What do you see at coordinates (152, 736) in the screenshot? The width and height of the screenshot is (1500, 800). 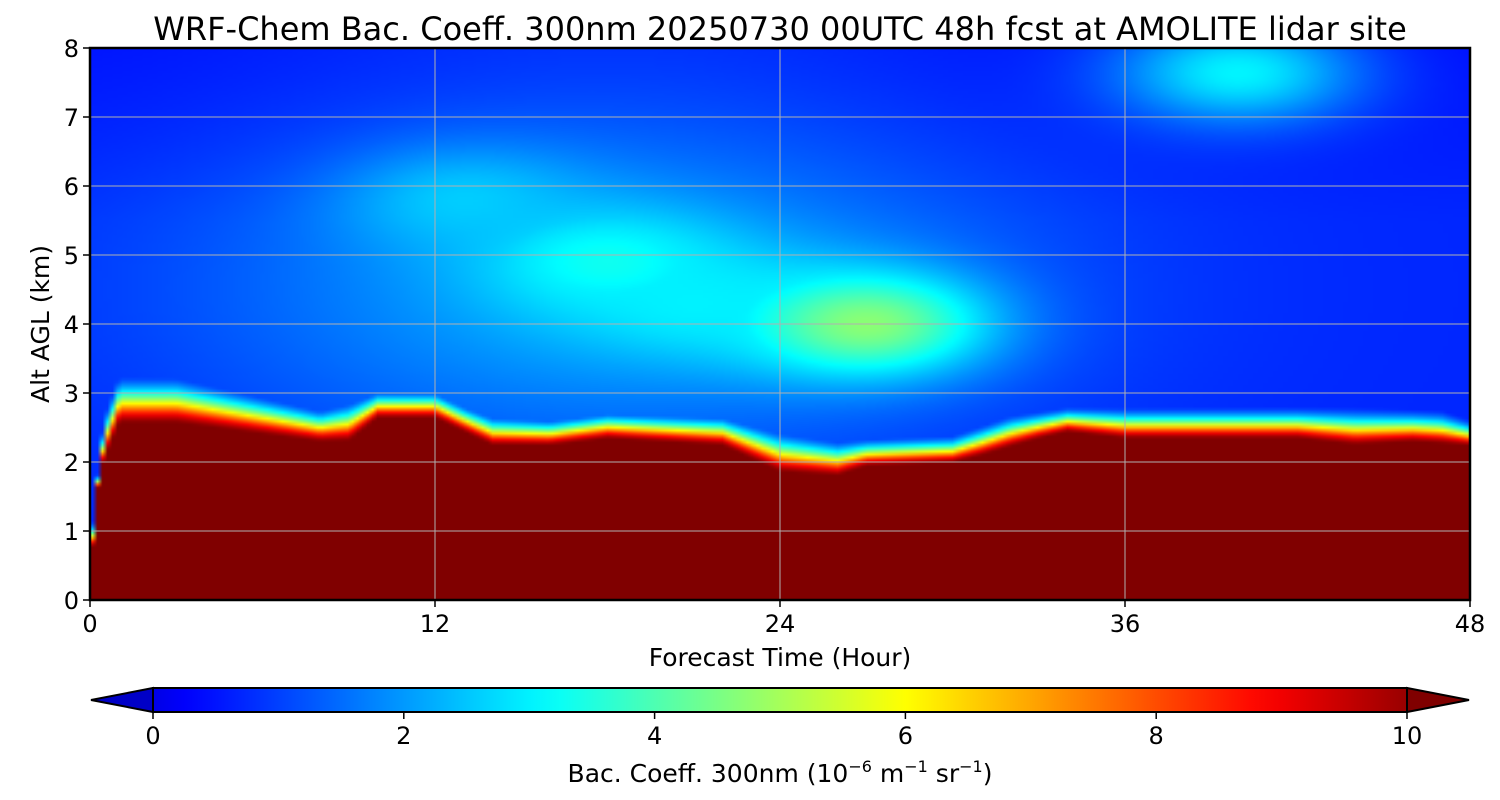 I see `colorbar-tick-label: 0` at bounding box center [152, 736].